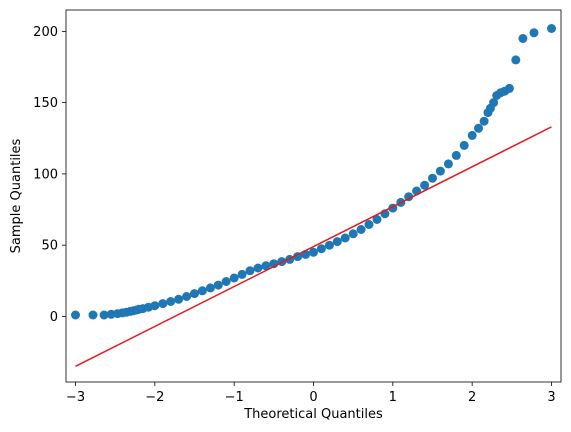  Describe the element at coordinates (45, 103) in the screenshot. I see `y-tick-label: 150` at that location.